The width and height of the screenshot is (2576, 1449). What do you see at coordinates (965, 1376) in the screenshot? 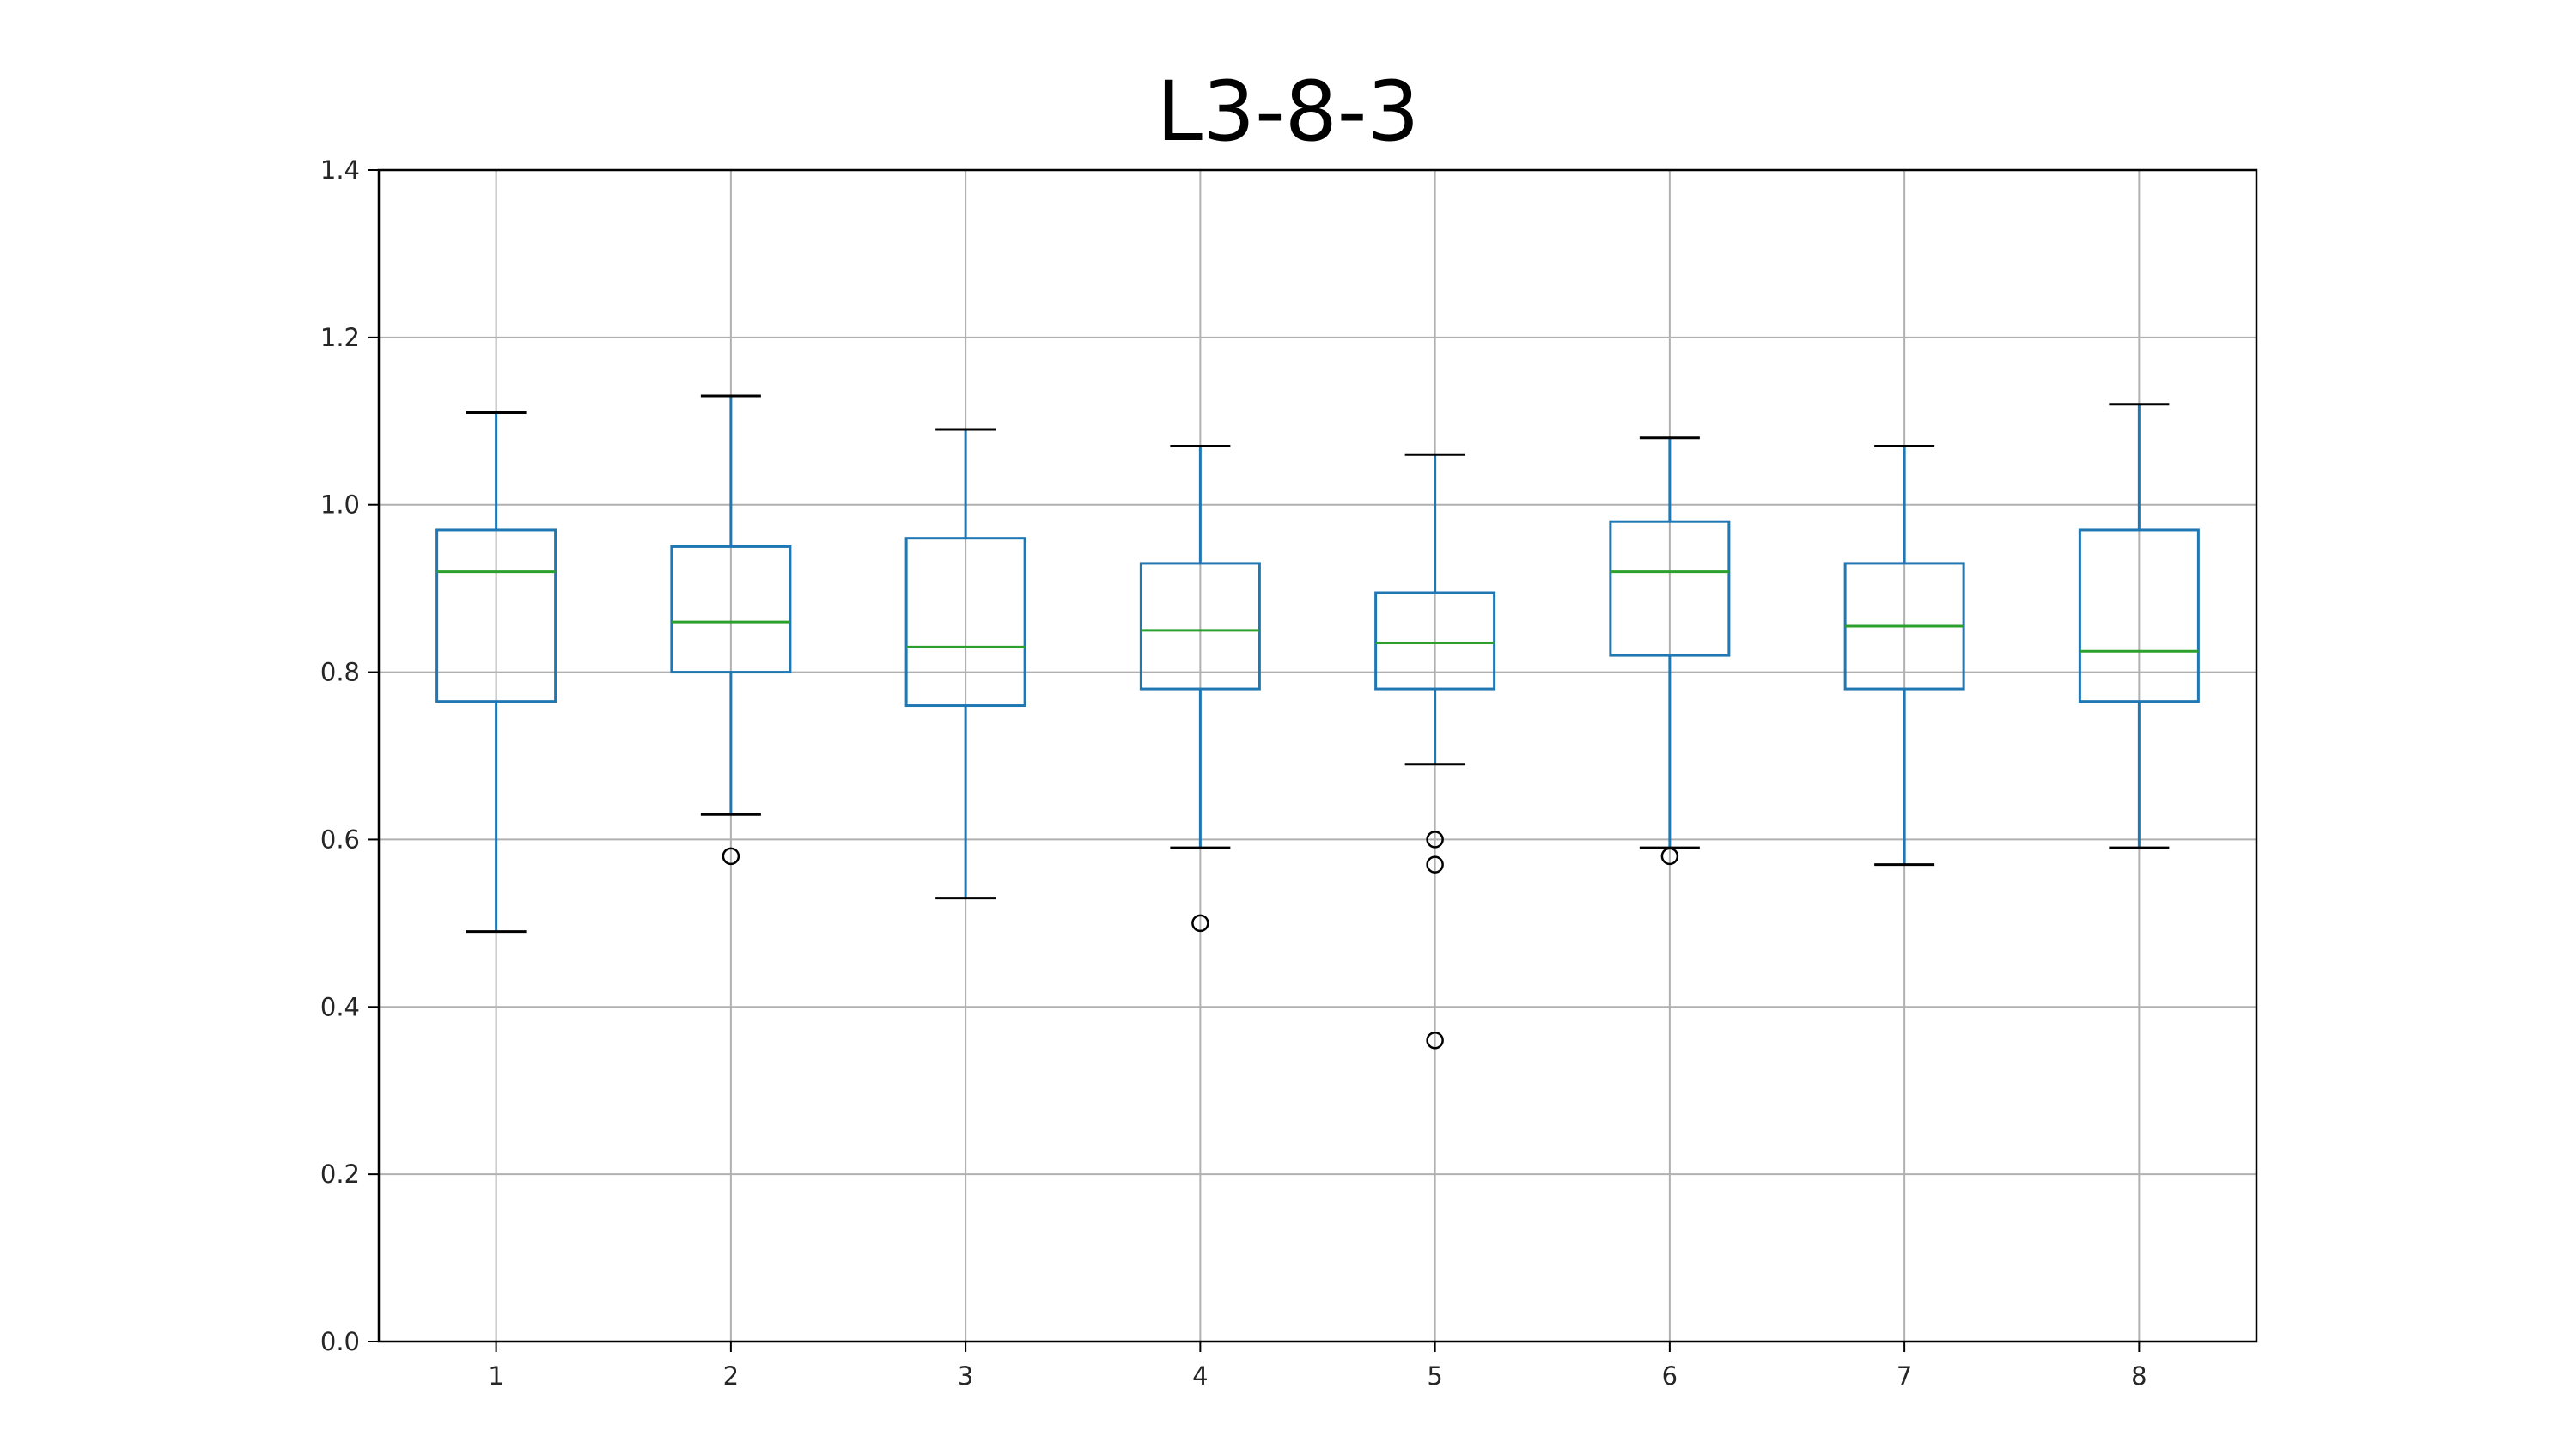
I see `x-tick-label: 3` at bounding box center [965, 1376].